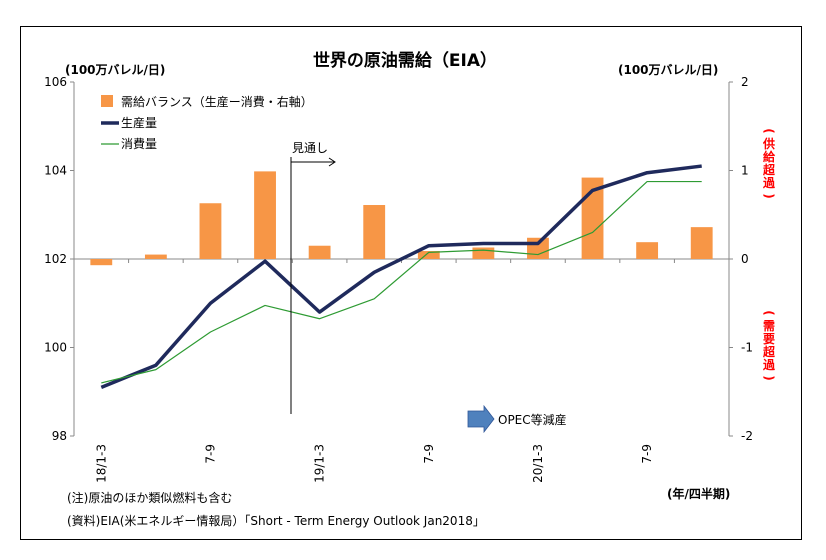  I want to click on forecast-marker-label: 見通し, so click(310, 148).